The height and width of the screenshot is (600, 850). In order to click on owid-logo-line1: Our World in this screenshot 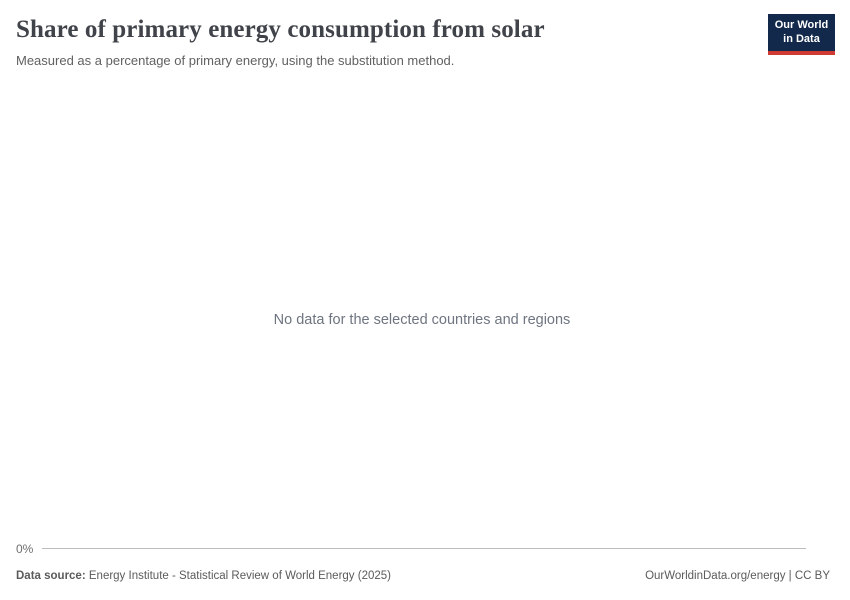, I will do `click(801, 25)`.